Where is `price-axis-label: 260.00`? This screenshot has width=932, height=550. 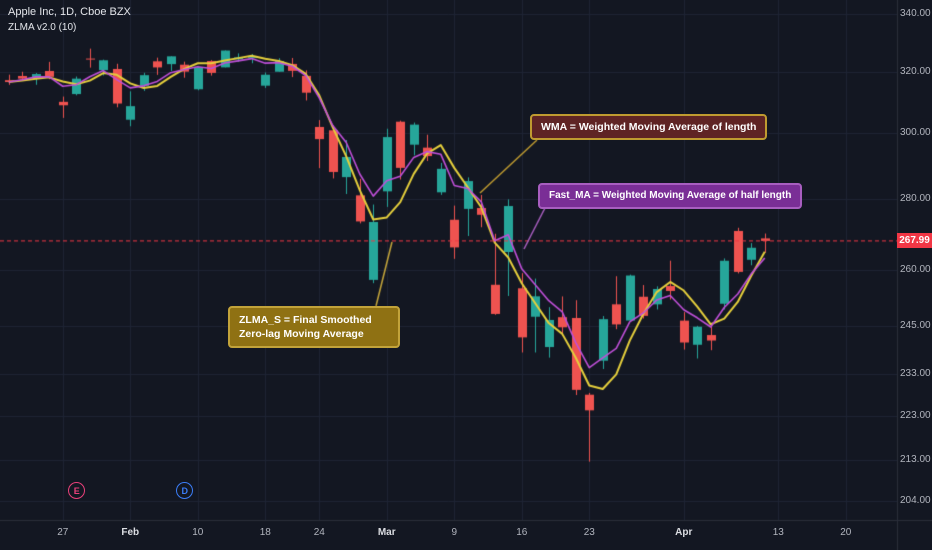 price-axis-label: 260.00 is located at coordinates (915, 269).